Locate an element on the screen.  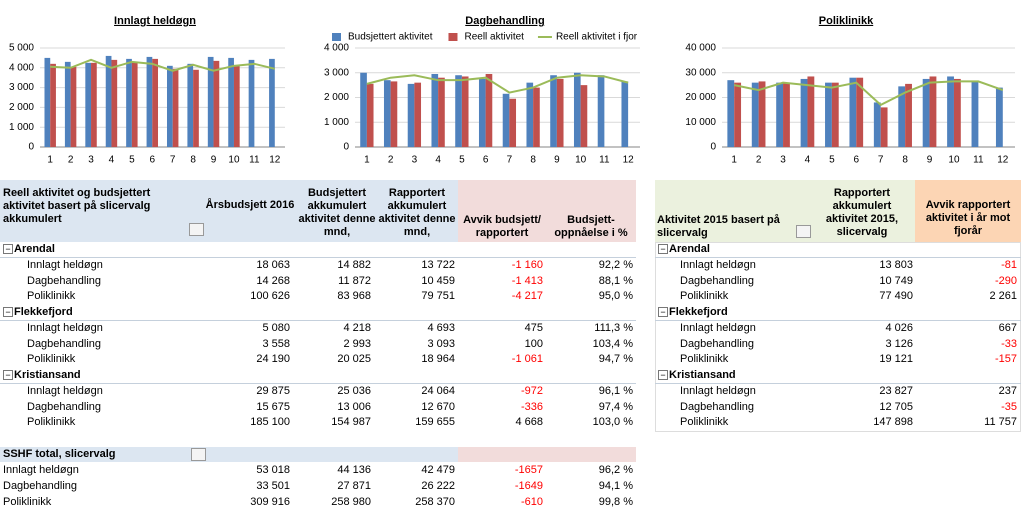
x-tick-label: 6 is located at coordinates (153, 160).